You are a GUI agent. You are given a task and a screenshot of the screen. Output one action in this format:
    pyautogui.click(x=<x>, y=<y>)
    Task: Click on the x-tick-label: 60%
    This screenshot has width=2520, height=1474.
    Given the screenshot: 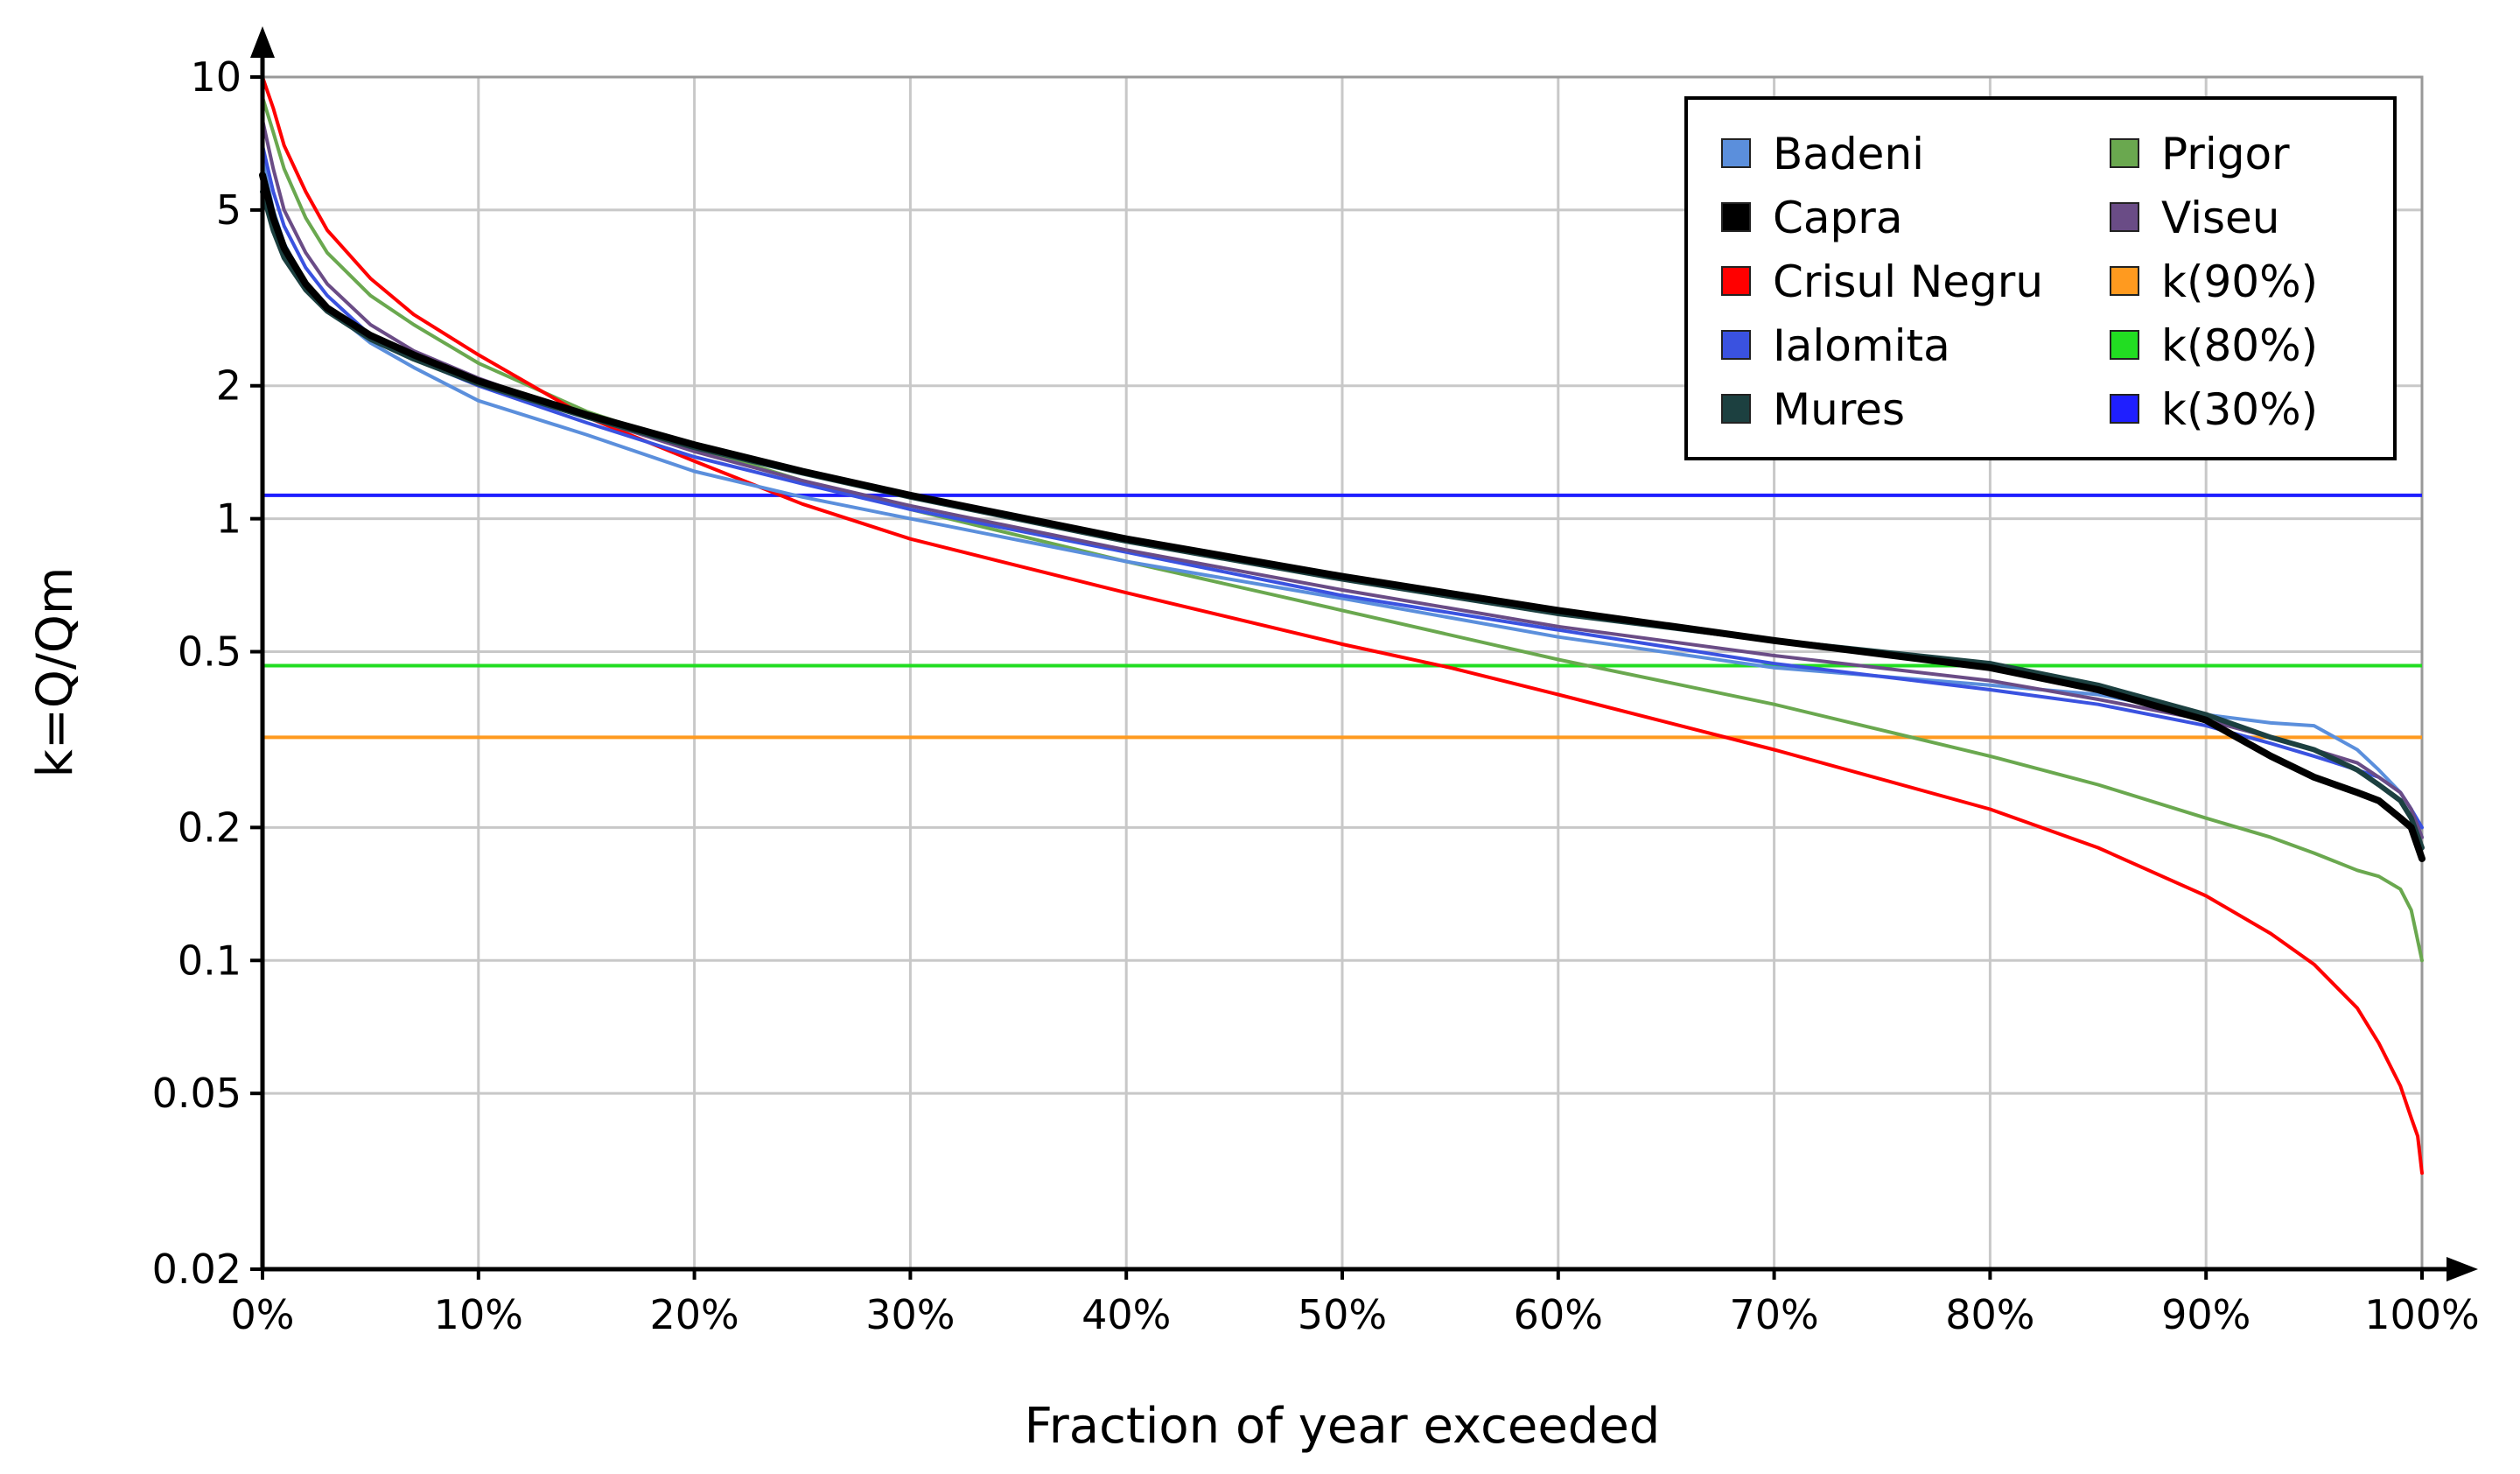 What is the action you would take?
    pyautogui.click(x=1558, y=1314)
    